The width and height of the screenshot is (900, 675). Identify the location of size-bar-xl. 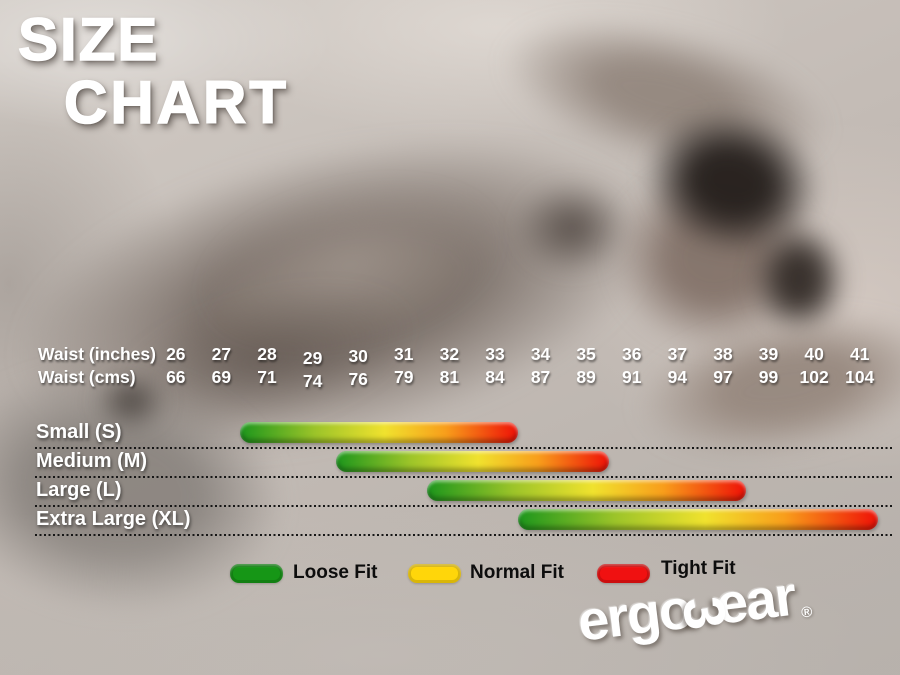
(698, 519).